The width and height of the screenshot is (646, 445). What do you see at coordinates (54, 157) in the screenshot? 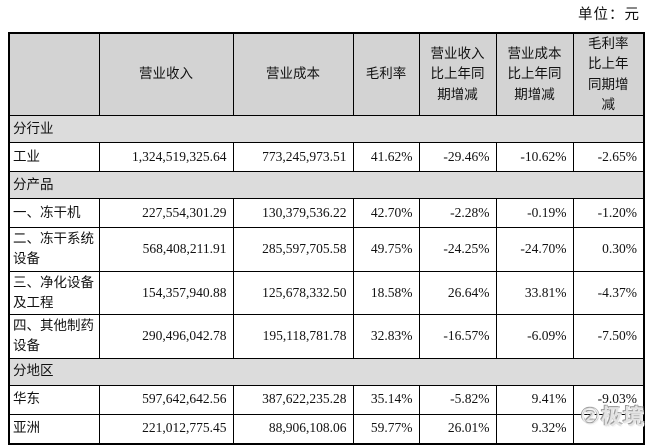
I see `row-label: 工业` at bounding box center [54, 157].